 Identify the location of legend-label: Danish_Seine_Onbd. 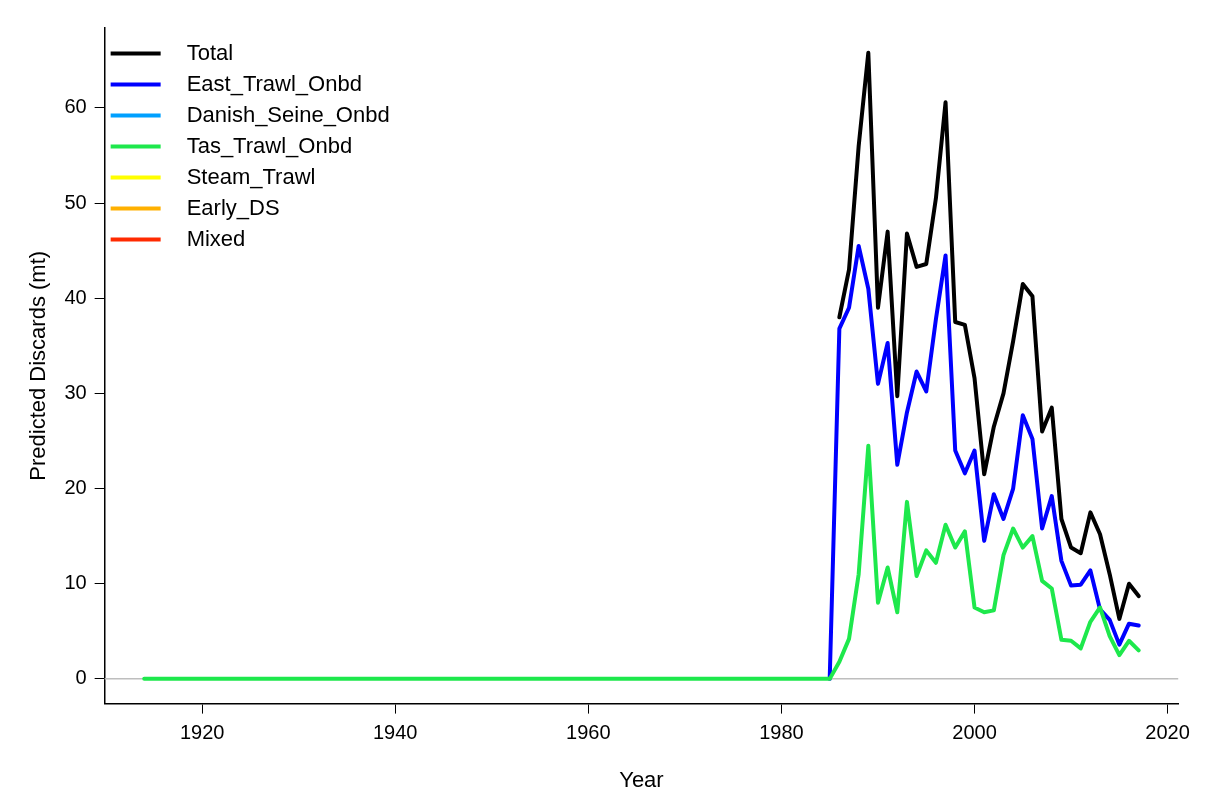
(288, 114).